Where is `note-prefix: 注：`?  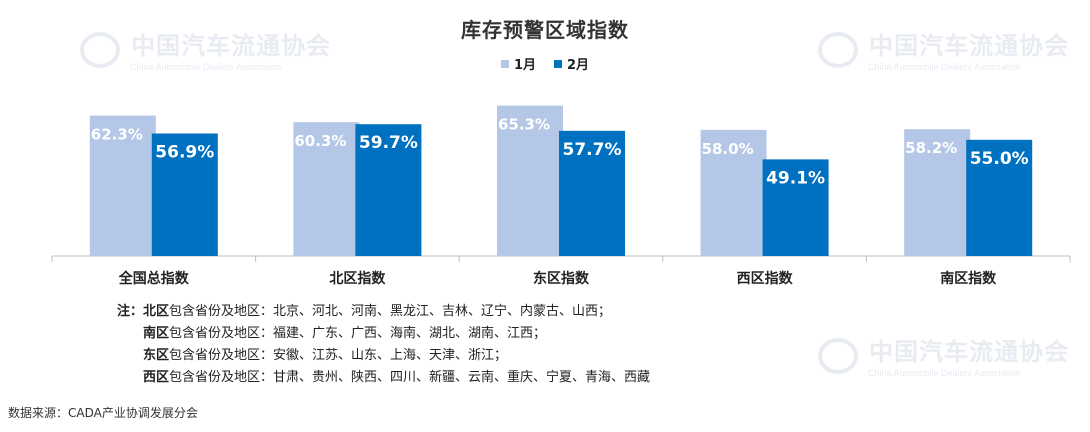
note-prefix: 注： is located at coordinates (129, 311).